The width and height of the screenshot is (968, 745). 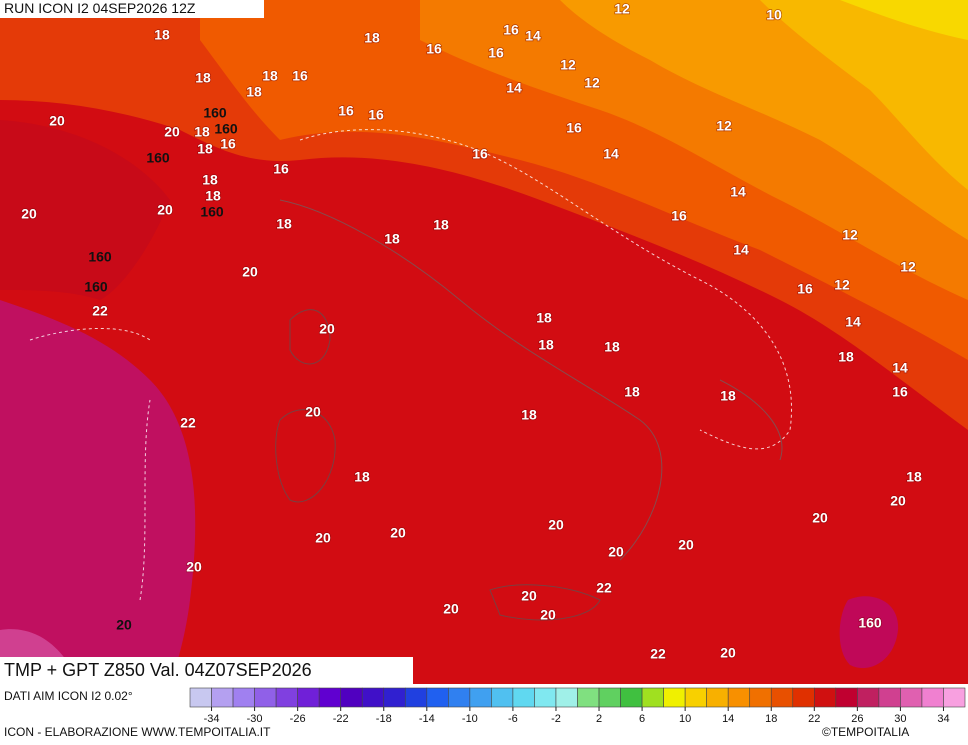 What do you see at coordinates (427, 719) in the screenshot?
I see `colorbar-tick-label: -14` at bounding box center [427, 719].